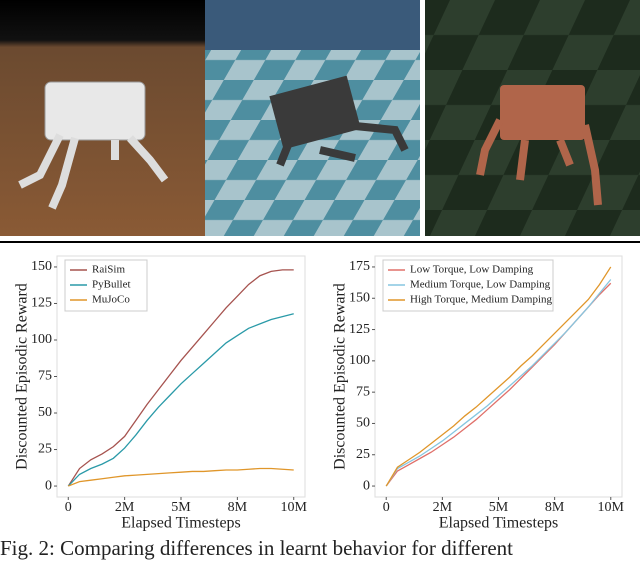 The image size is (640, 563). Describe the element at coordinates (93, 145) in the screenshot. I see `robot-white` at that location.